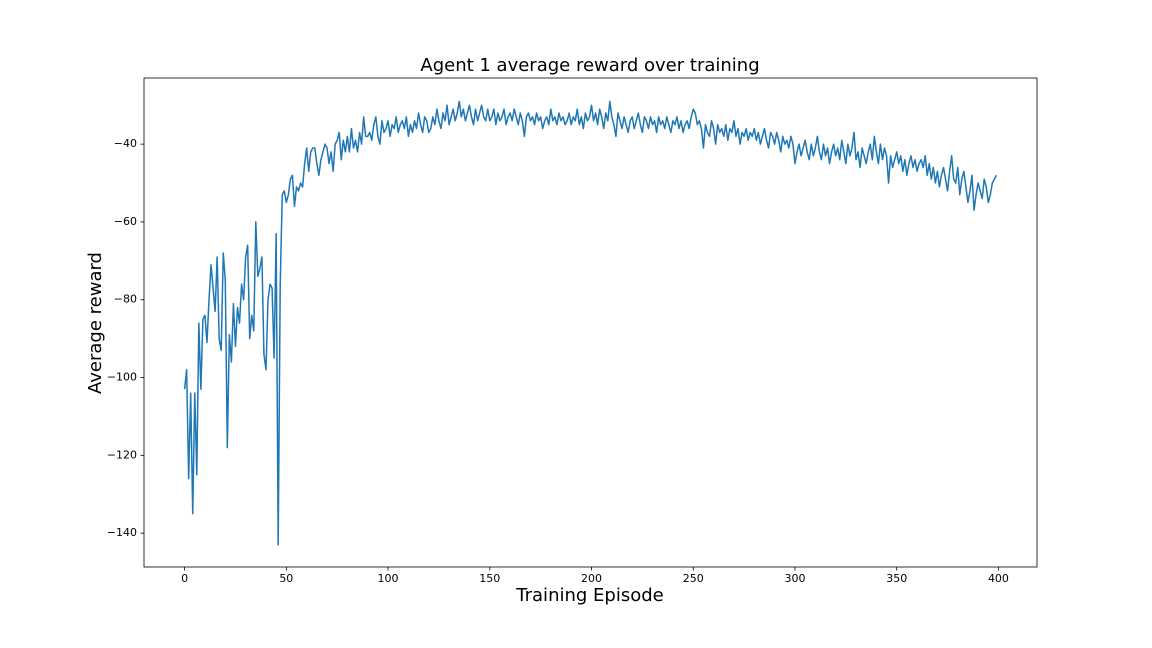 This screenshot has width=1152, height=648. What do you see at coordinates (896, 578) in the screenshot?
I see `x-tick-label: 350` at bounding box center [896, 578].